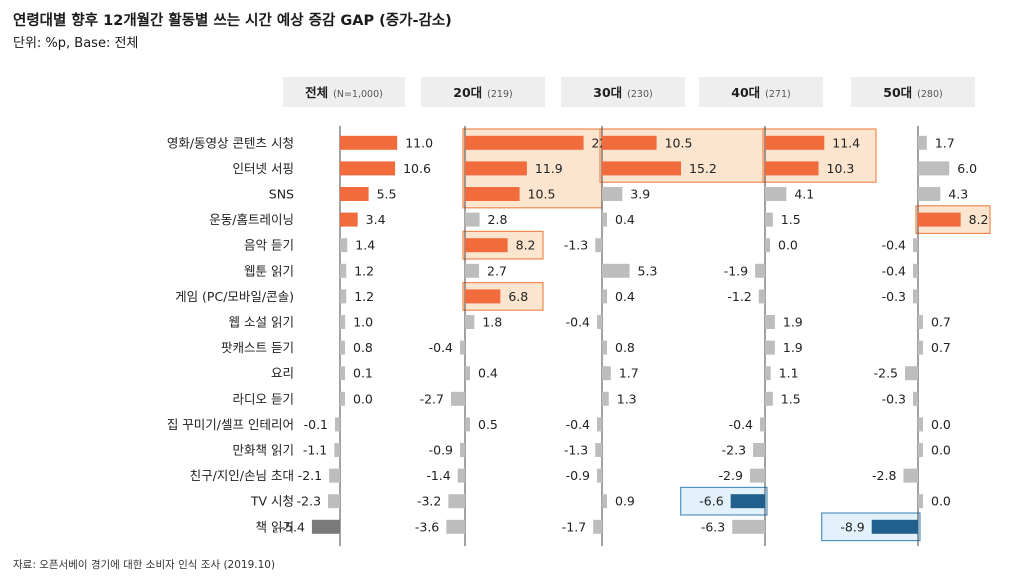  I want to click on category-label-3: 운동/홈트레이닝, so click(251, 219).